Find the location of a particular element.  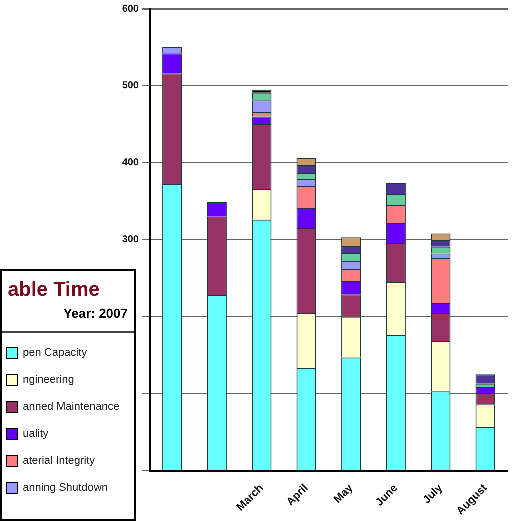

y-tick-label: 400 is located at coordinates (131, 163).